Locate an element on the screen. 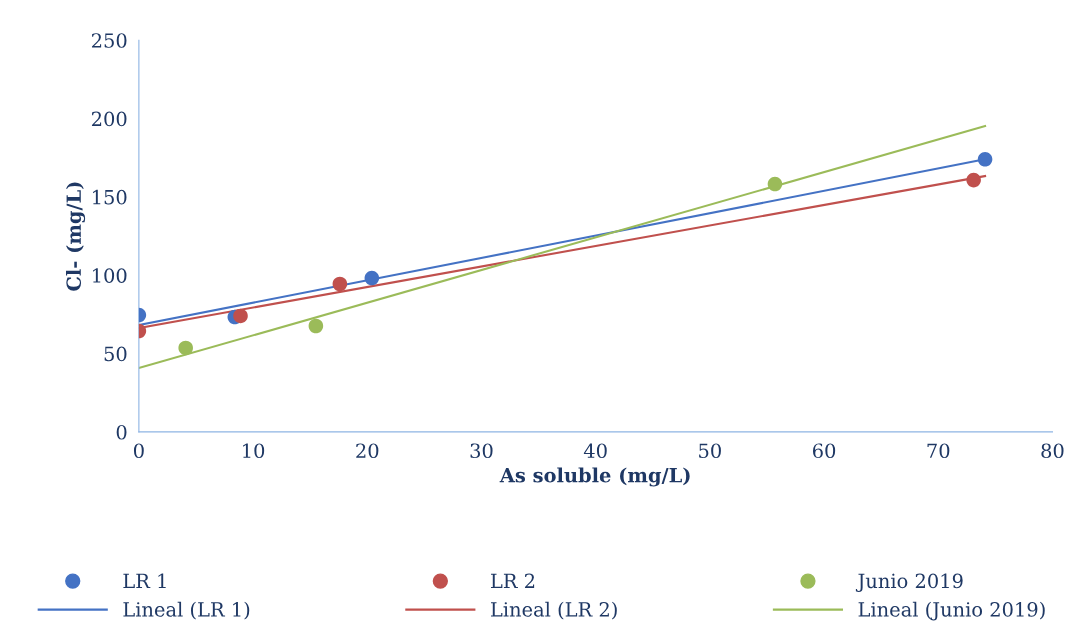 The image size is (1085, 638). legend-label: Junio 2019 is located at coordinates (909, 582).